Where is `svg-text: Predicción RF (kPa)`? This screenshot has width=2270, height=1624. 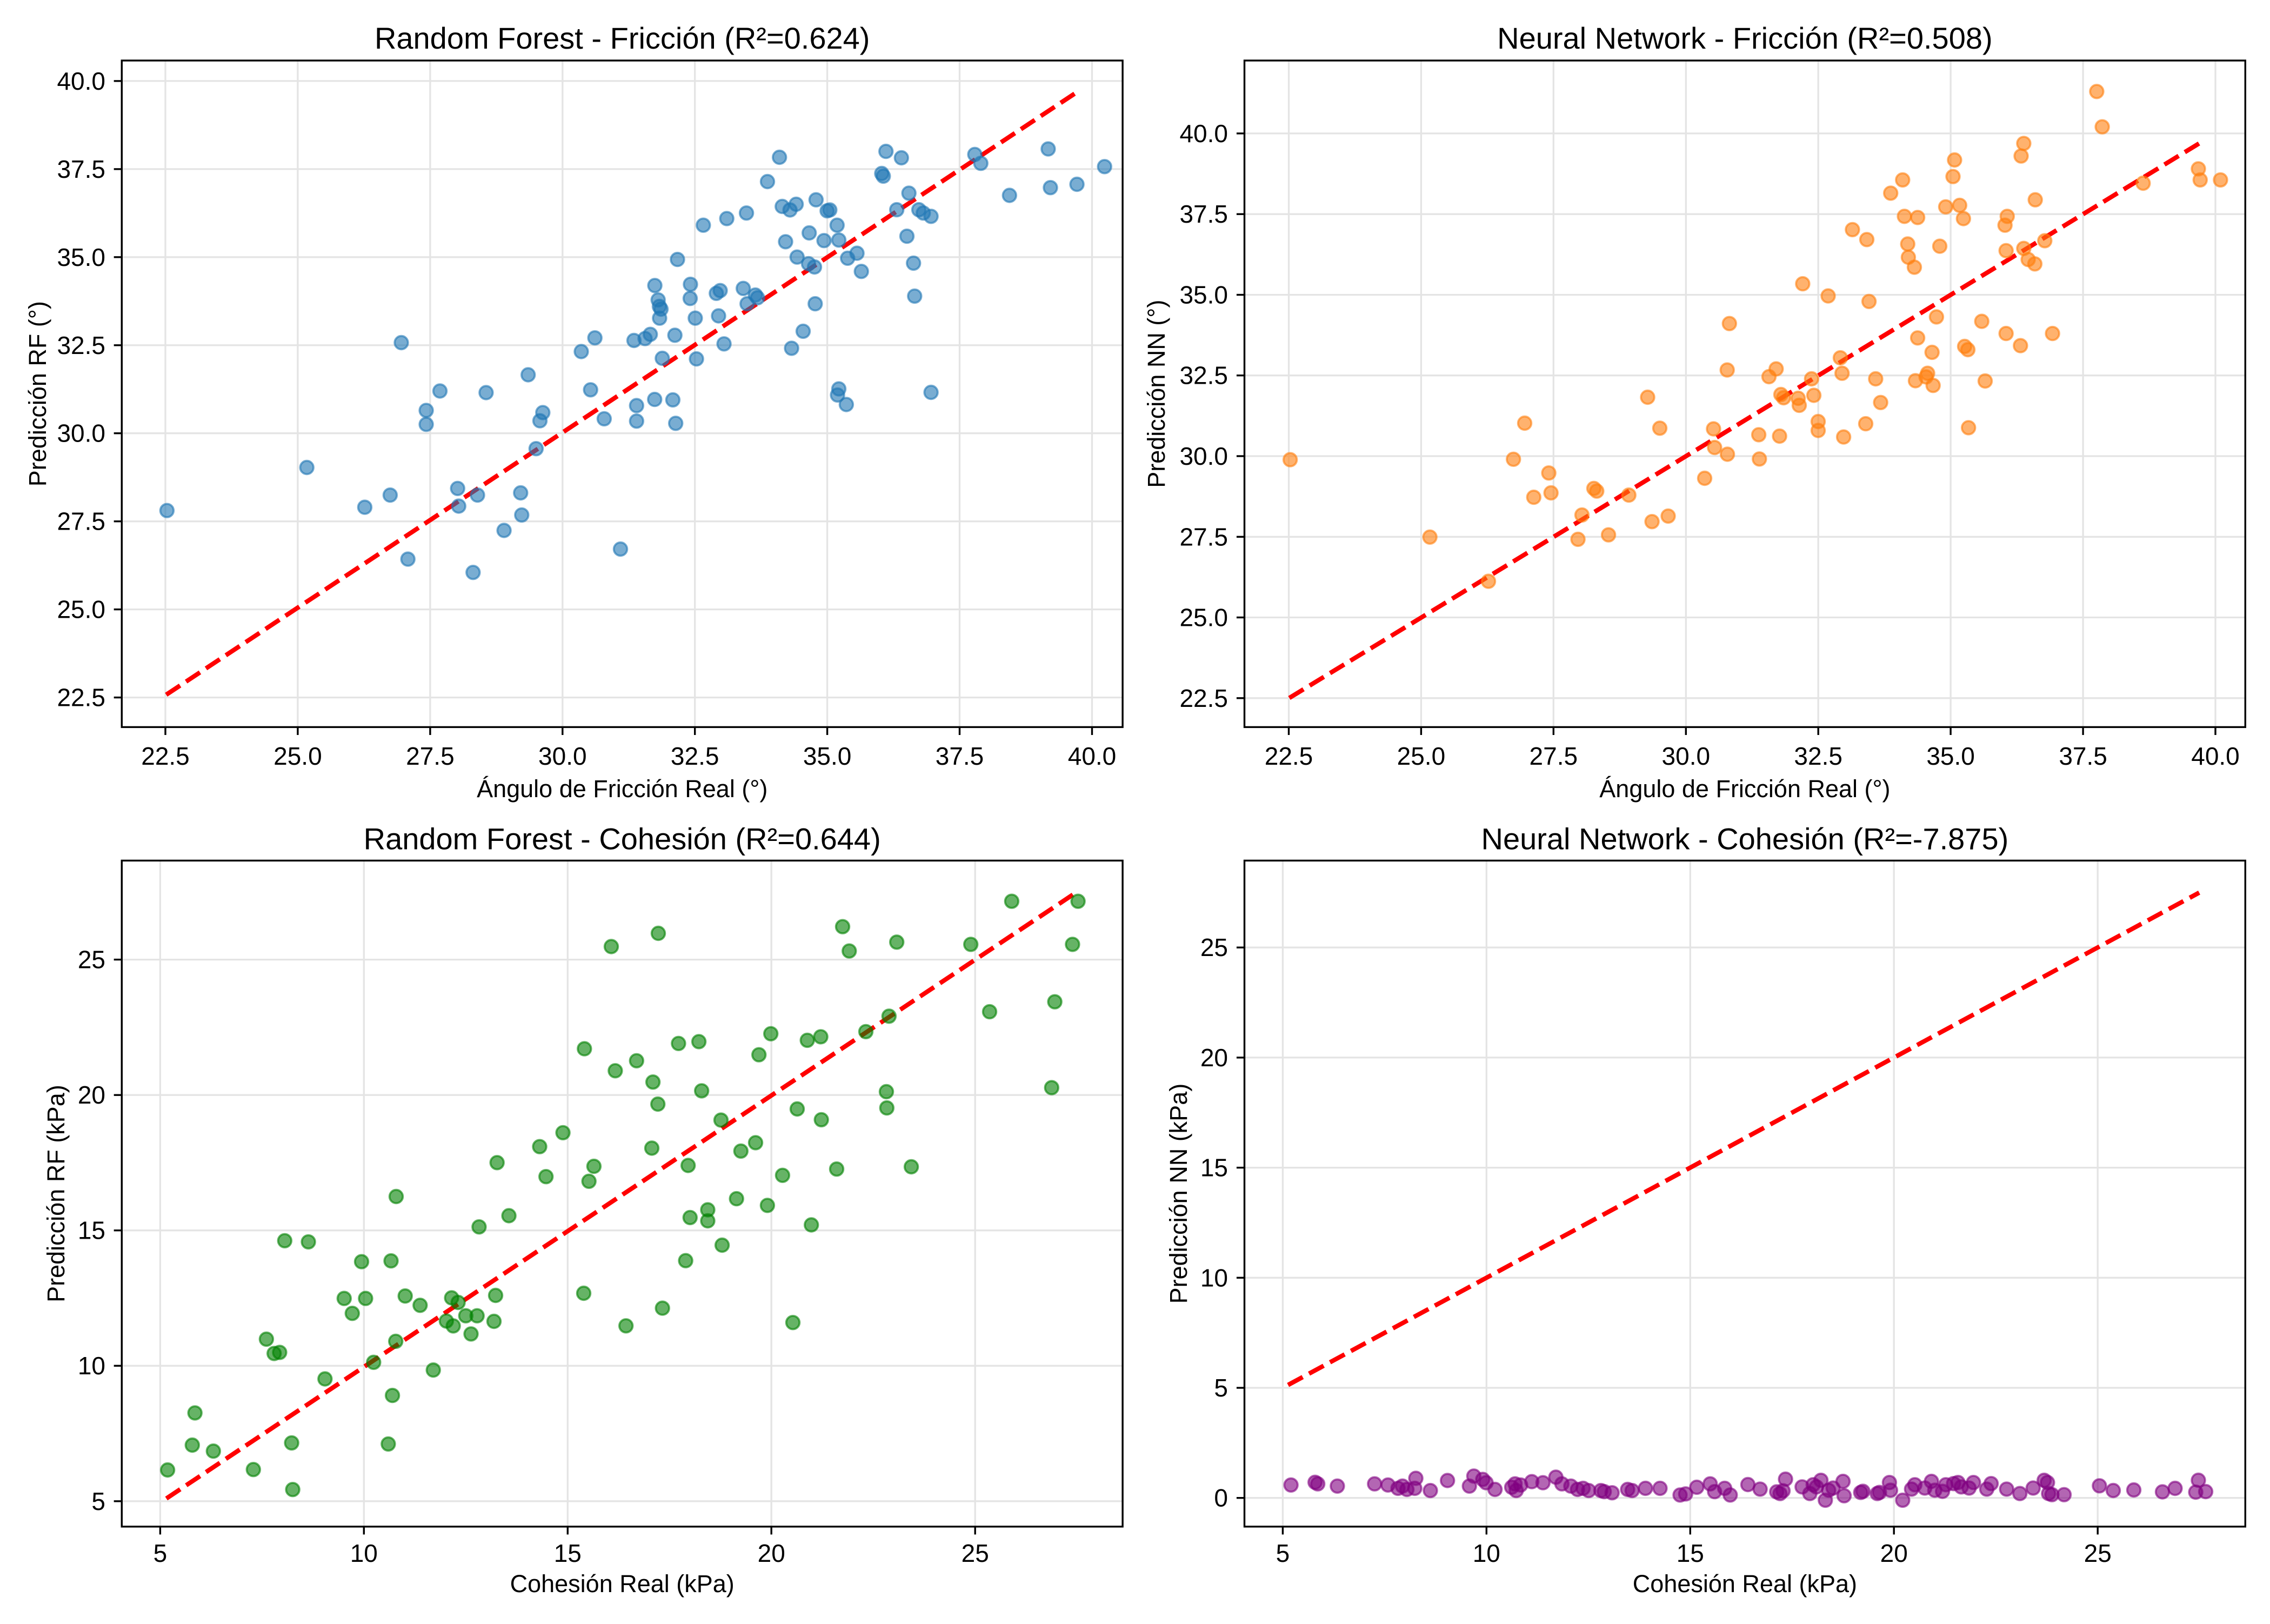 svg-text: Predicción RF (kPa) is located at coordinates (56, 1193).